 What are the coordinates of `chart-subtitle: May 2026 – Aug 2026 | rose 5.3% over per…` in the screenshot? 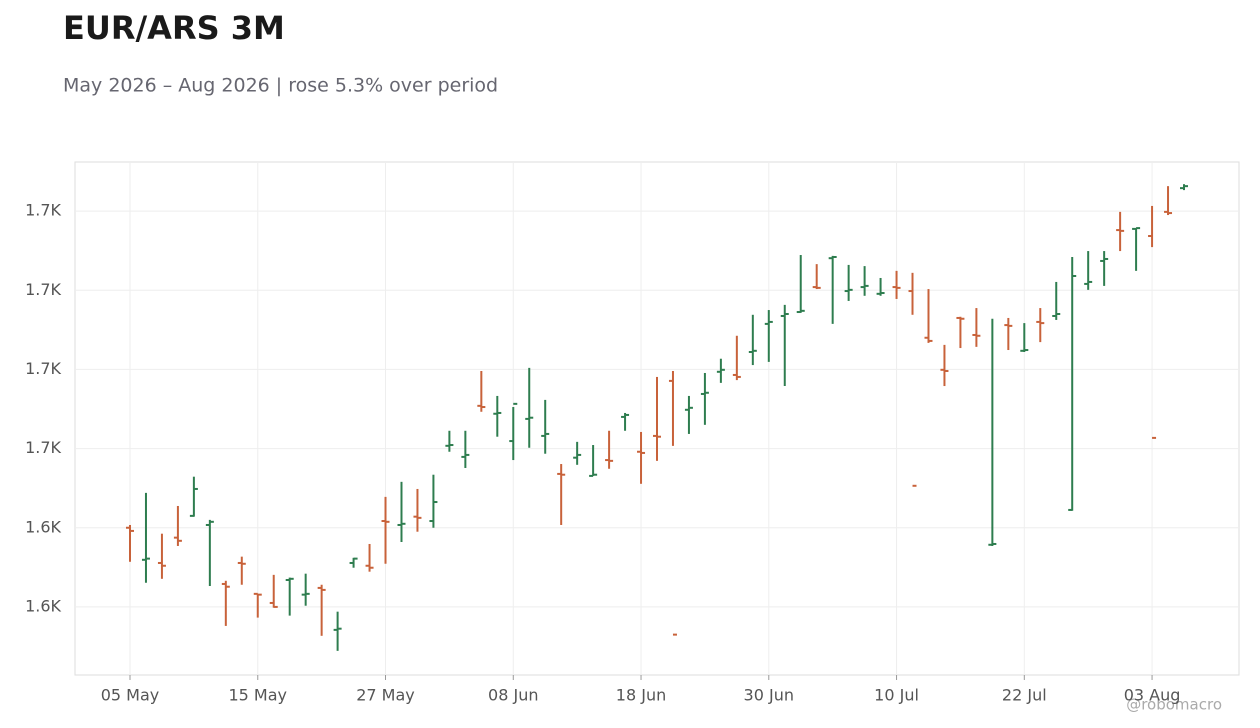 It's located at (280, 86).